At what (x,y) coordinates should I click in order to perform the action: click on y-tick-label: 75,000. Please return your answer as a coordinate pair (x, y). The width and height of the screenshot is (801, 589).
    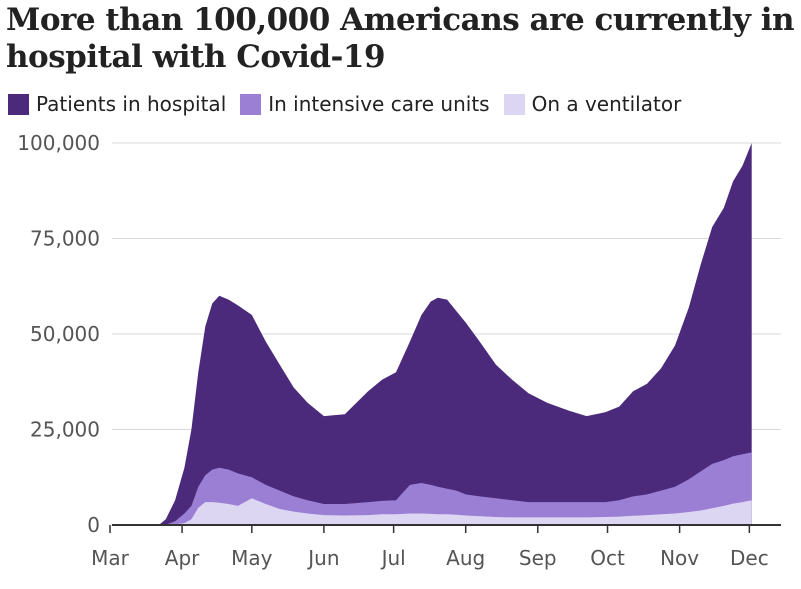
    Looking at the image, I should click on (65, 239).